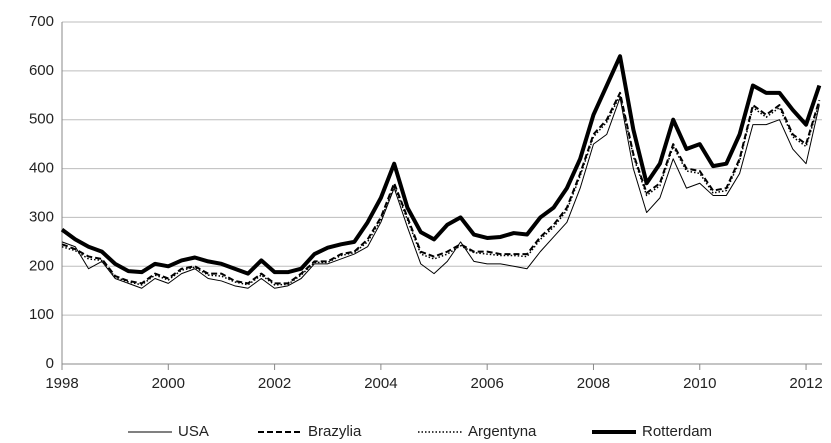 The image size is (831, 443). I want to click on legend-label: Rotterdam, so click(677, 431).